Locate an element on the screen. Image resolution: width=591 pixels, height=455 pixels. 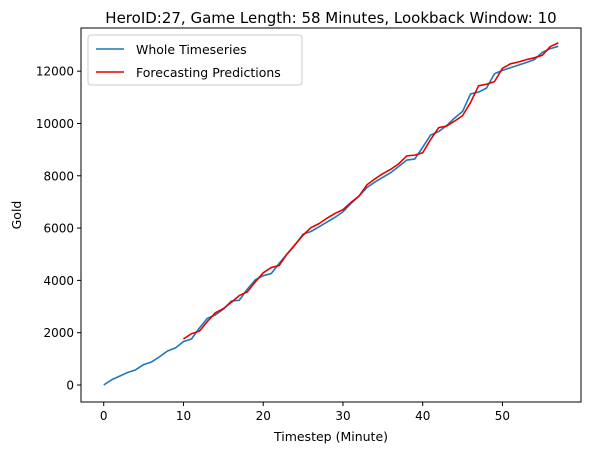
y-axis-label: Gold is located at coordinates (16, 215).